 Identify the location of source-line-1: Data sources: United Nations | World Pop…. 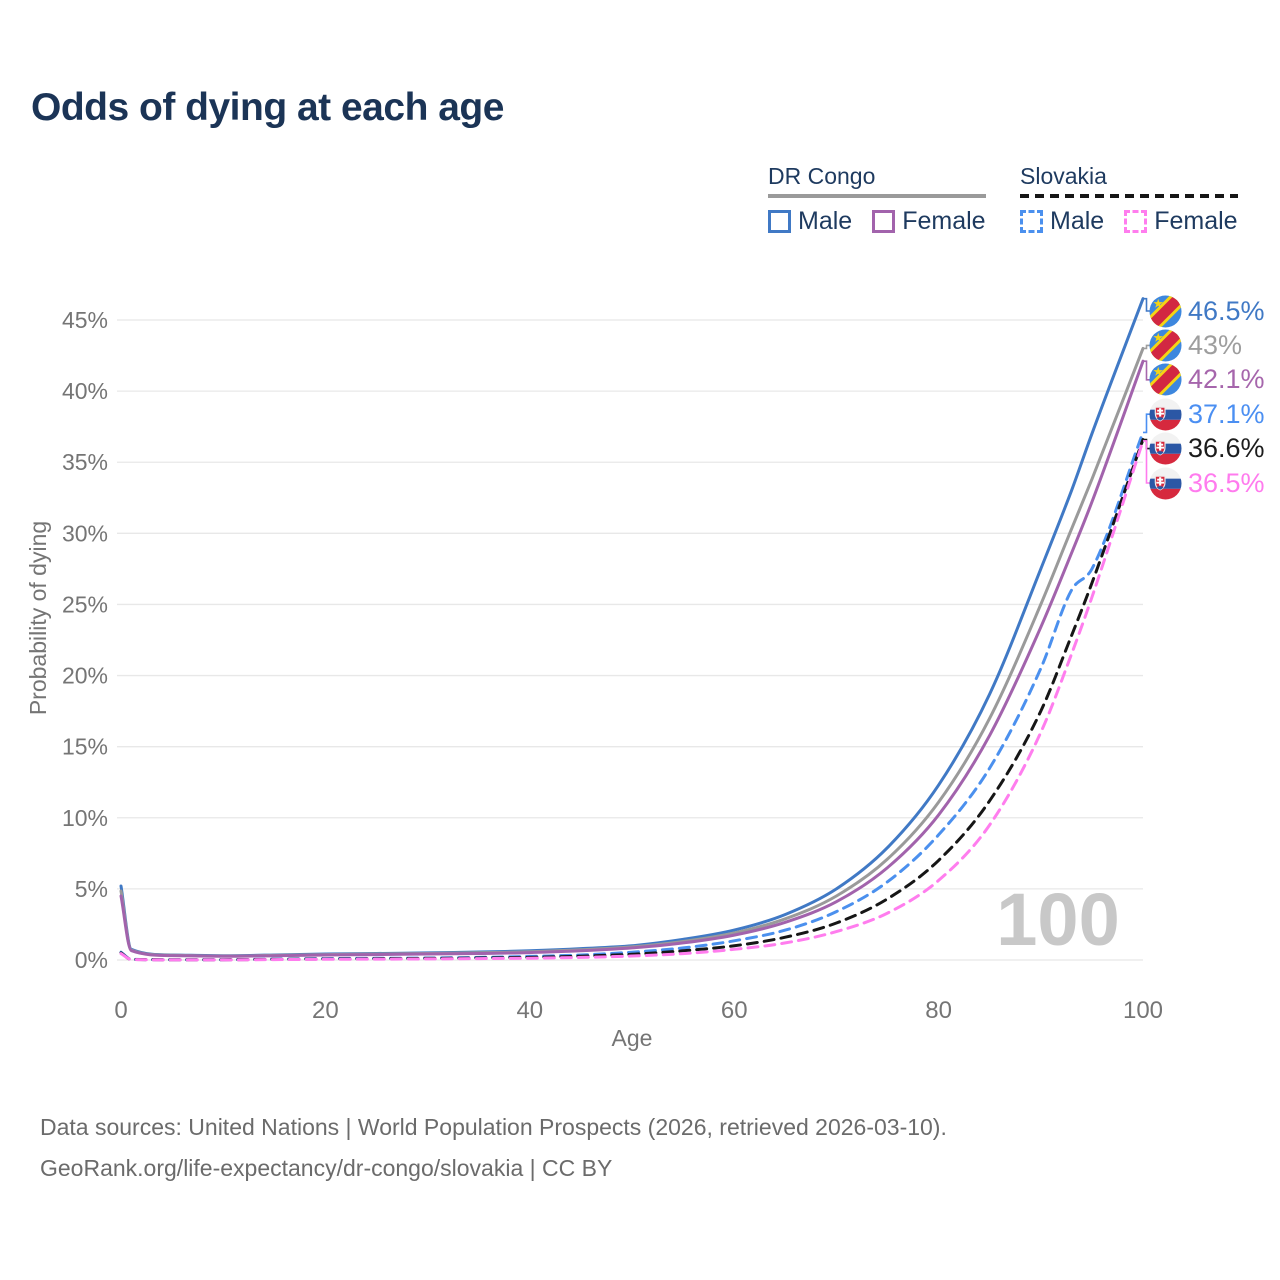
(493, 1127).